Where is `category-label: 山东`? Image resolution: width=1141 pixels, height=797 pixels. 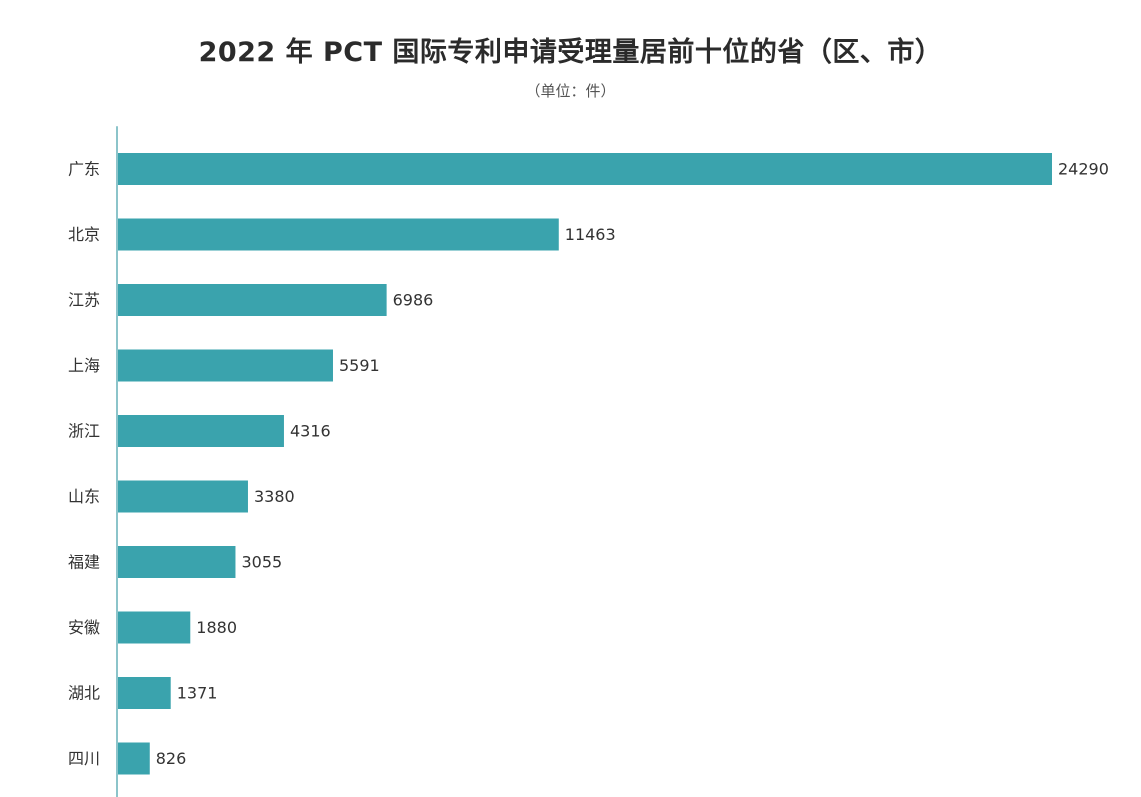
category-label: 山东 is located at coordinates (84, 496).